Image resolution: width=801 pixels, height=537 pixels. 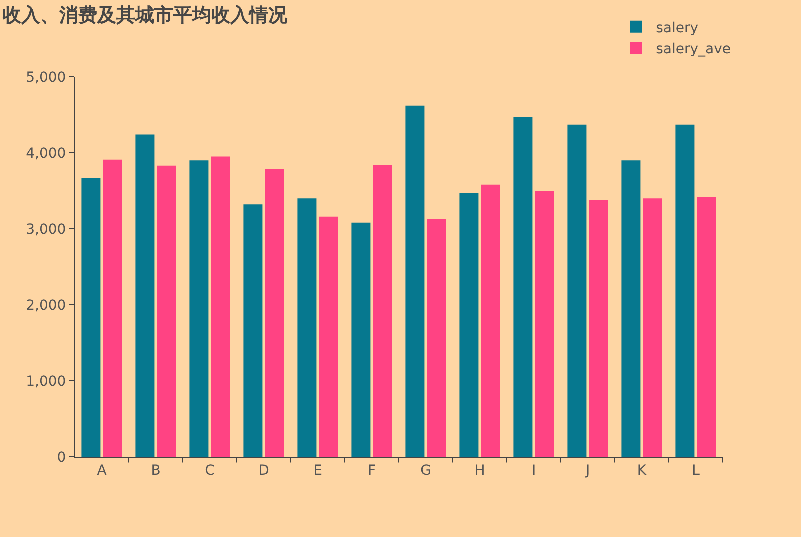 I want to click on chart-title: 收入、消费及其城市平均收入情况, so click(x=145, y=15).